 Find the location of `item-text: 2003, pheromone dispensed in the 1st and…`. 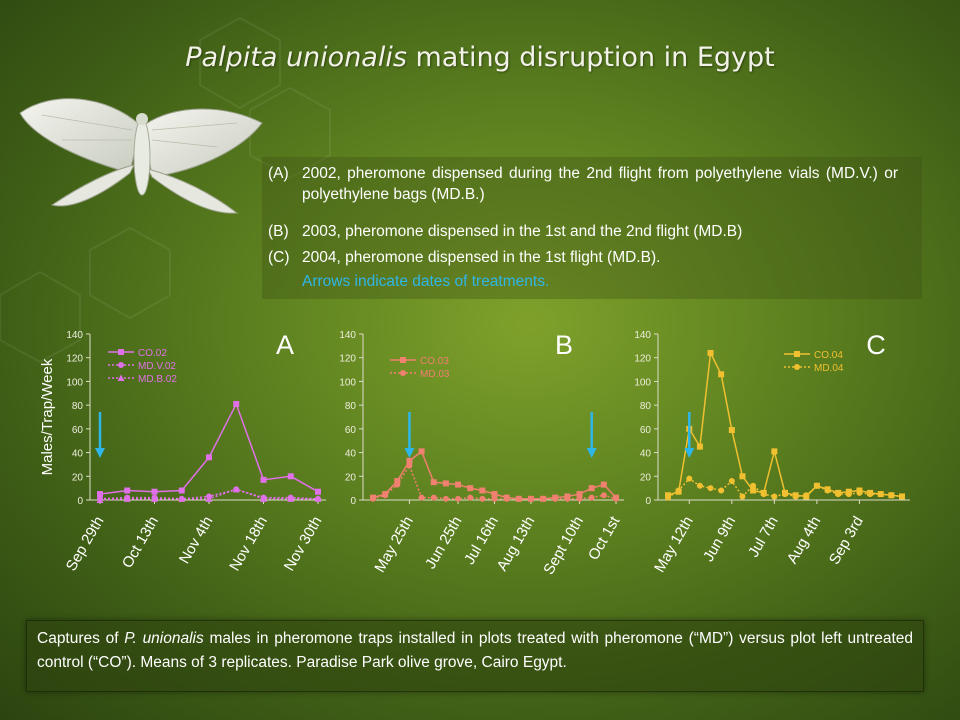

item-text: 2003, pheromone dispensed in the 1st and… is located at coordinates (522, 231).